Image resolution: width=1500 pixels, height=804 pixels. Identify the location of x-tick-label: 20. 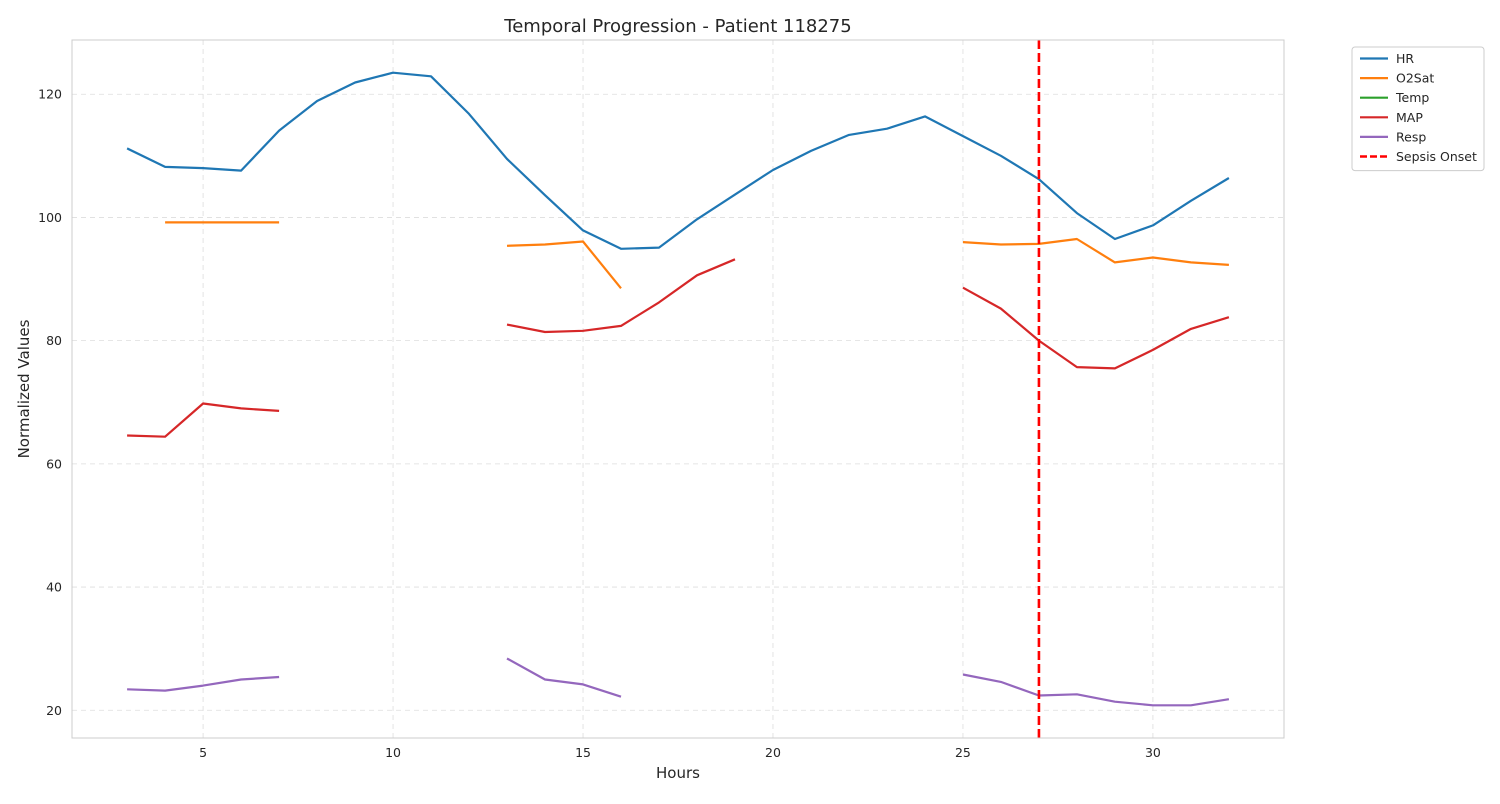
(773, 752).